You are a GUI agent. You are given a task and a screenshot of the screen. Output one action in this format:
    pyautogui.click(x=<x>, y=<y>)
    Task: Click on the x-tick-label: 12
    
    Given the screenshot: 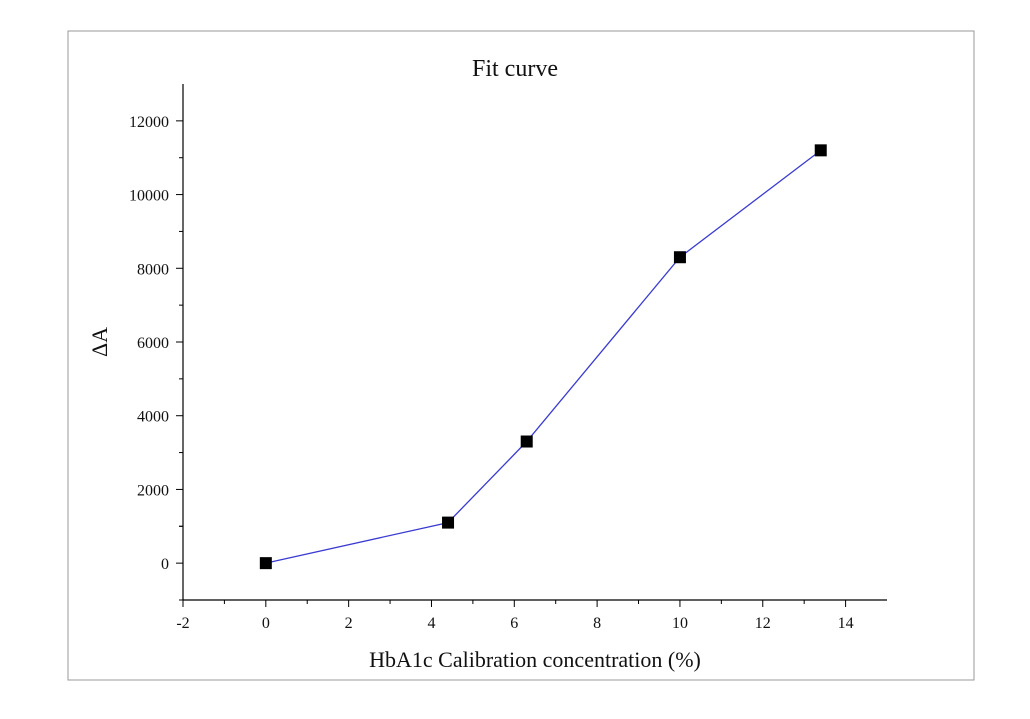 What is the action you would take?
    pyautogui.click(x=763, y=623)
    